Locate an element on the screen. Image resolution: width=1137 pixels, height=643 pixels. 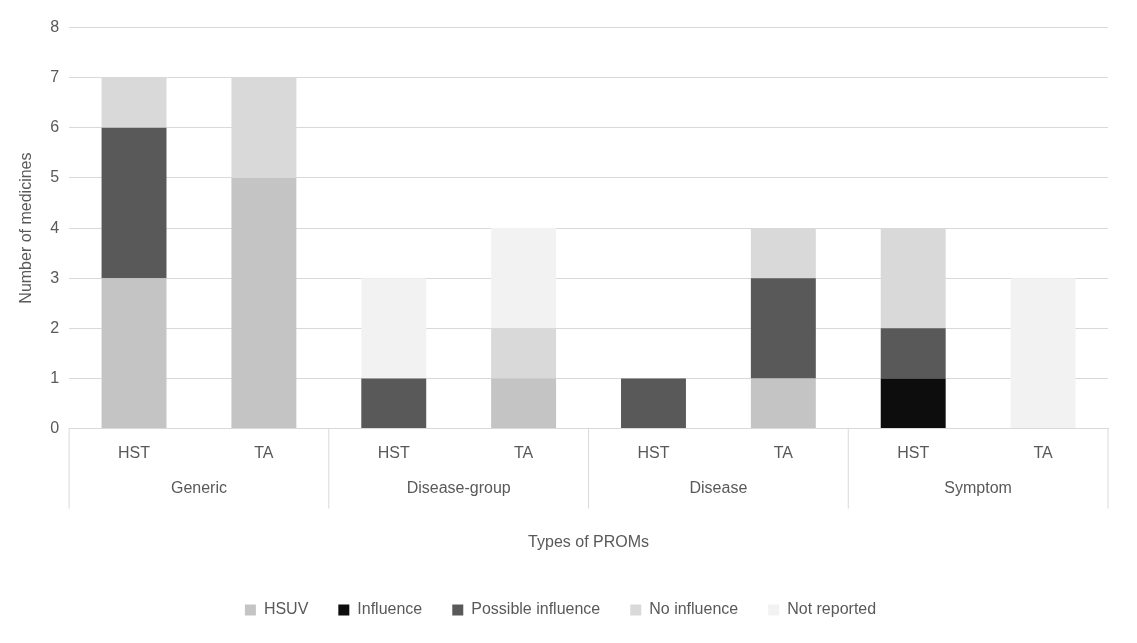
legend-label: HSUV is located at coordinates (286, 609).